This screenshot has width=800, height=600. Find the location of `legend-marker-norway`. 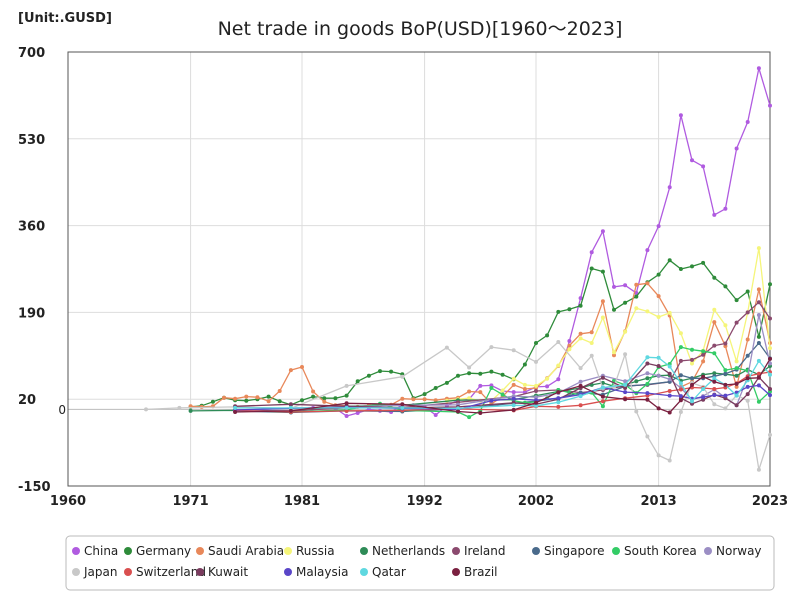

legend-marker-norway is located at coordinates (708, 551).